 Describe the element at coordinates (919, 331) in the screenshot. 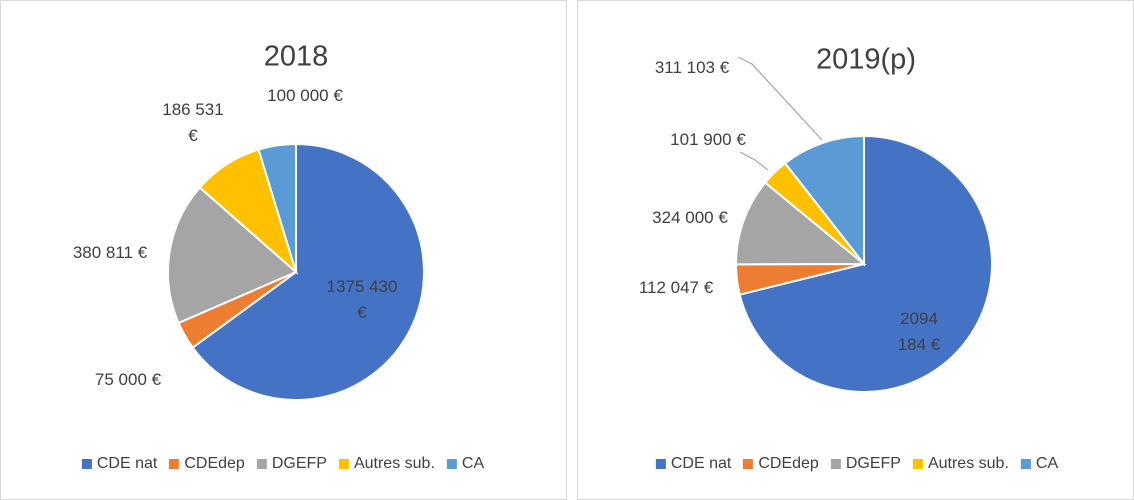

I see `data-label: 2094 184 €` at that location.